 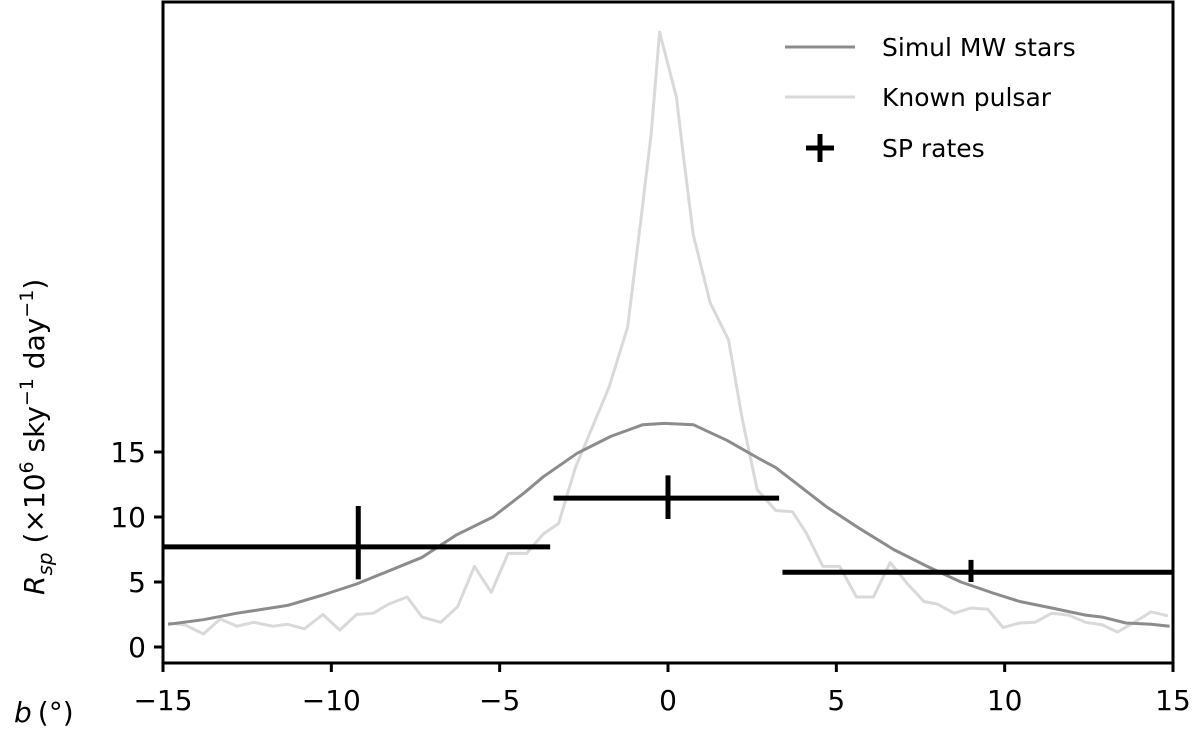 I want to click on legend-label-sp: SP rates, so click(x=933, y=148).